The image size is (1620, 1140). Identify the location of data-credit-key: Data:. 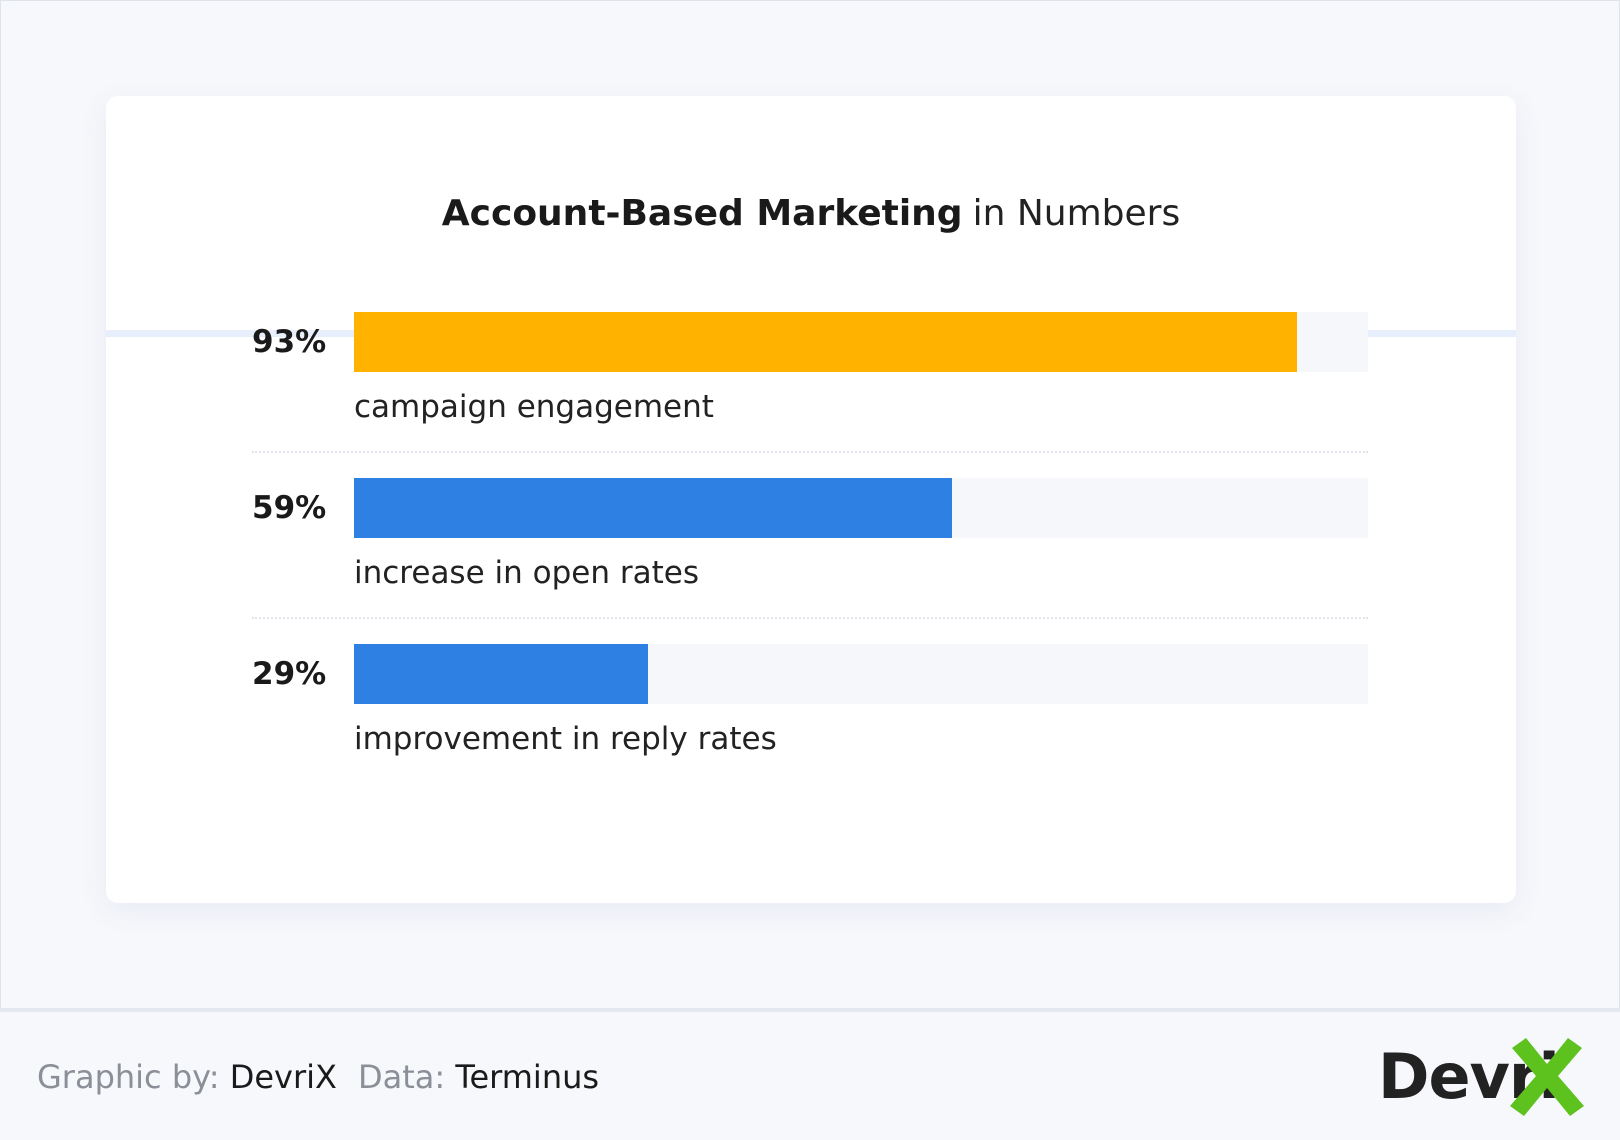
(402, 1077).